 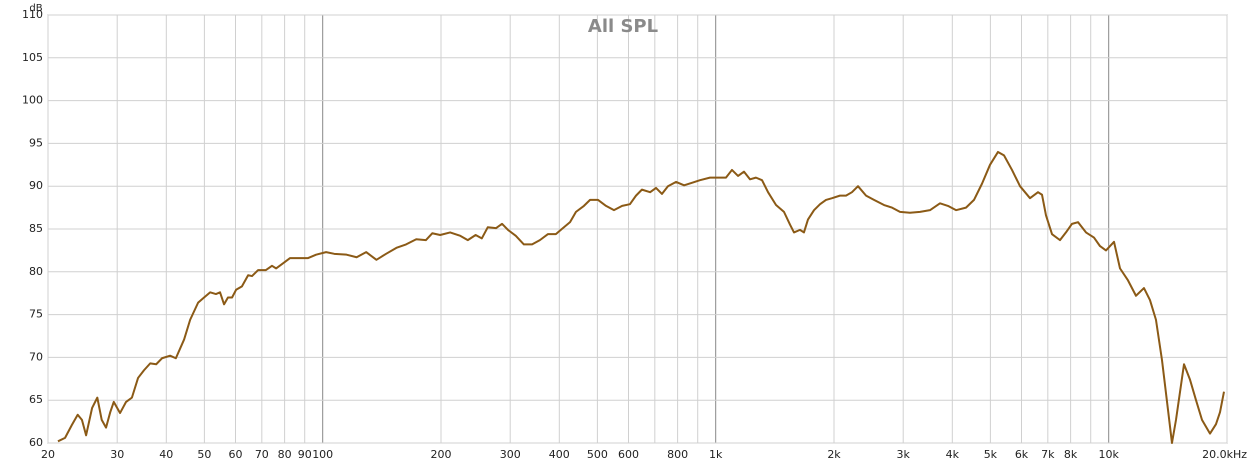 I want to click on x-tick-label: 10k, so click(x=1109, y=454).